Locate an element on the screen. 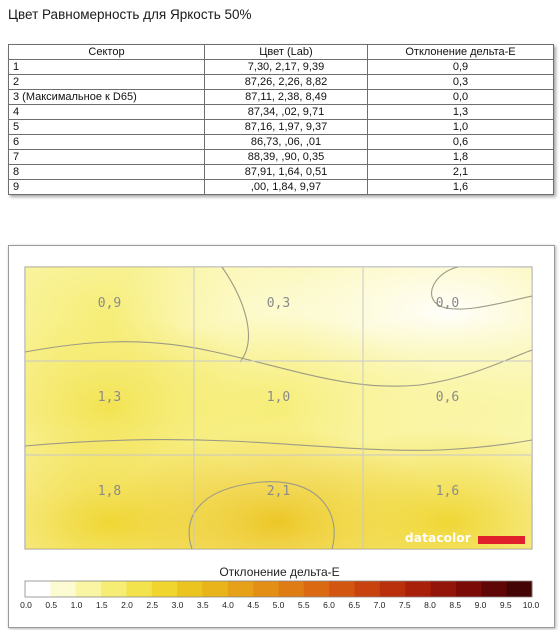 This screenshot has width=559, height=630. cell-value-label: 0,9 is located at coordinates (109, 303).